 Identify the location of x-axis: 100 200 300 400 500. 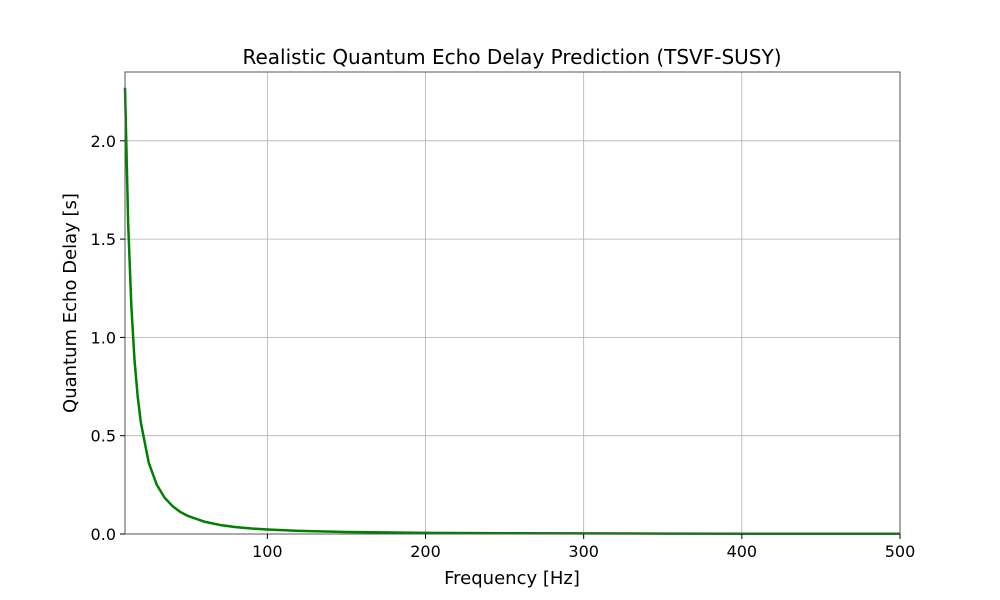
(583, 547).